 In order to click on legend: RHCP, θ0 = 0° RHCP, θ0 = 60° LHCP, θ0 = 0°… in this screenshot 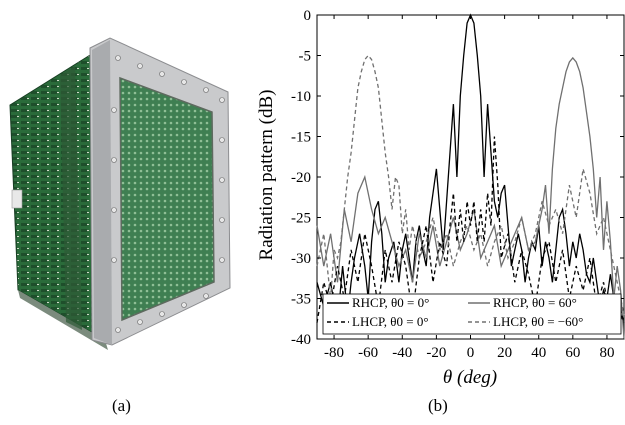, I will do `click(472, 314)`.